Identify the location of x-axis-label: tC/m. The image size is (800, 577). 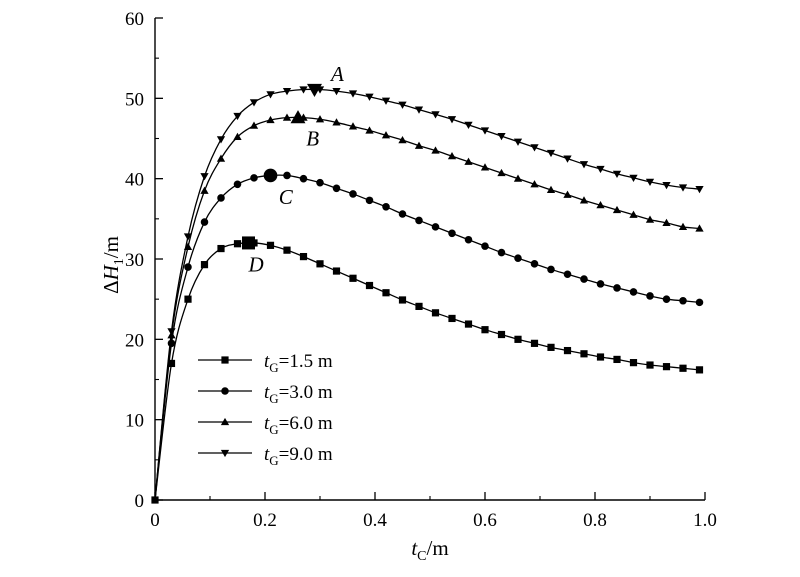
(429, 550).